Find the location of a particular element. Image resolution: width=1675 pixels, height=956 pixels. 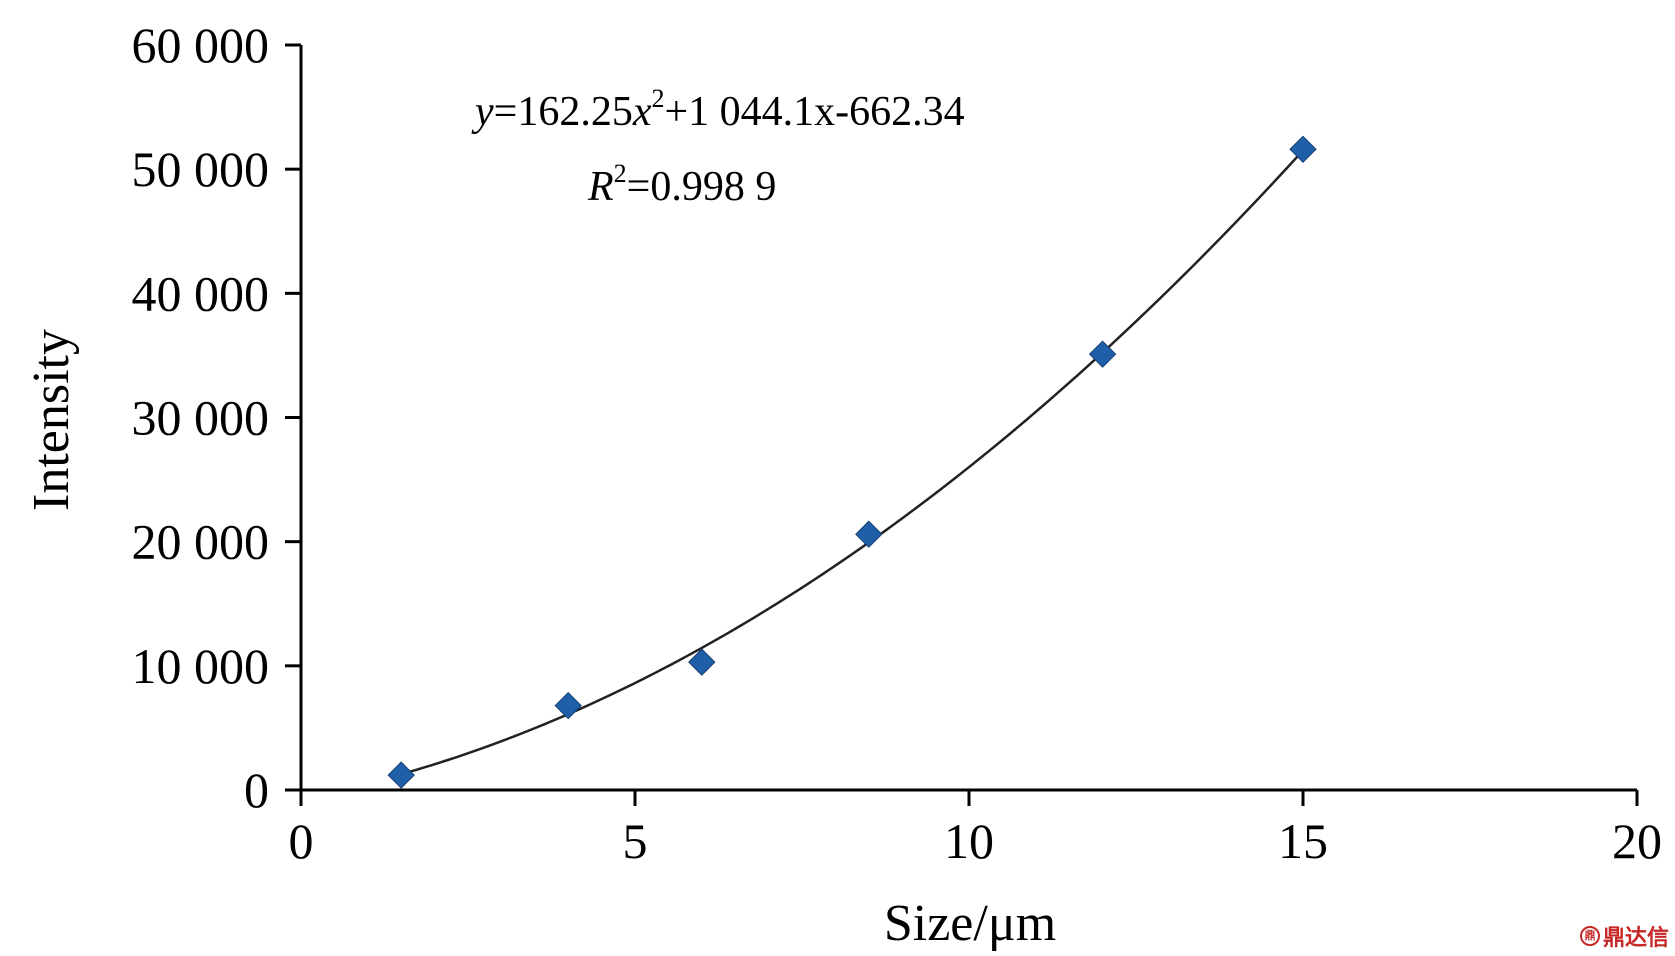

x-tick-label: 15 is located at coordinates (1303, 841).